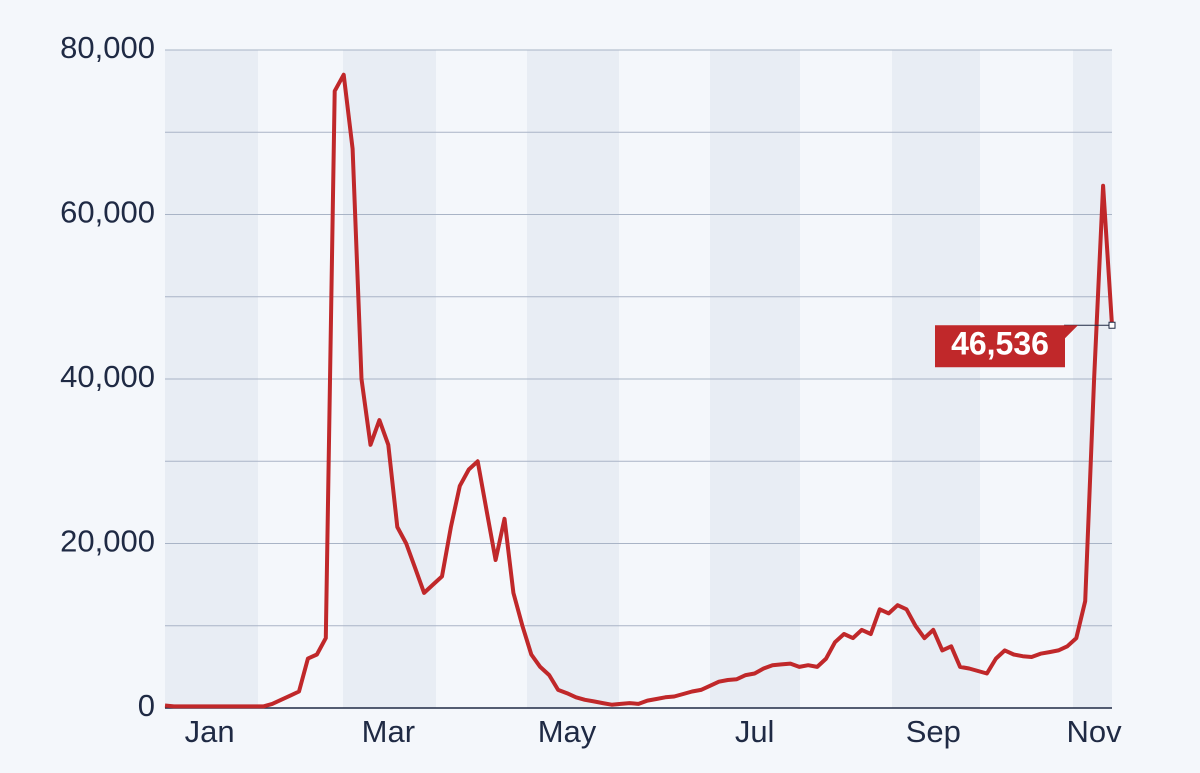 This screenshot has height=773, width=1200. Describe the element at coordinates (107, 376) in the screenshot. I see `y-tick-label: 40,000` at that location.